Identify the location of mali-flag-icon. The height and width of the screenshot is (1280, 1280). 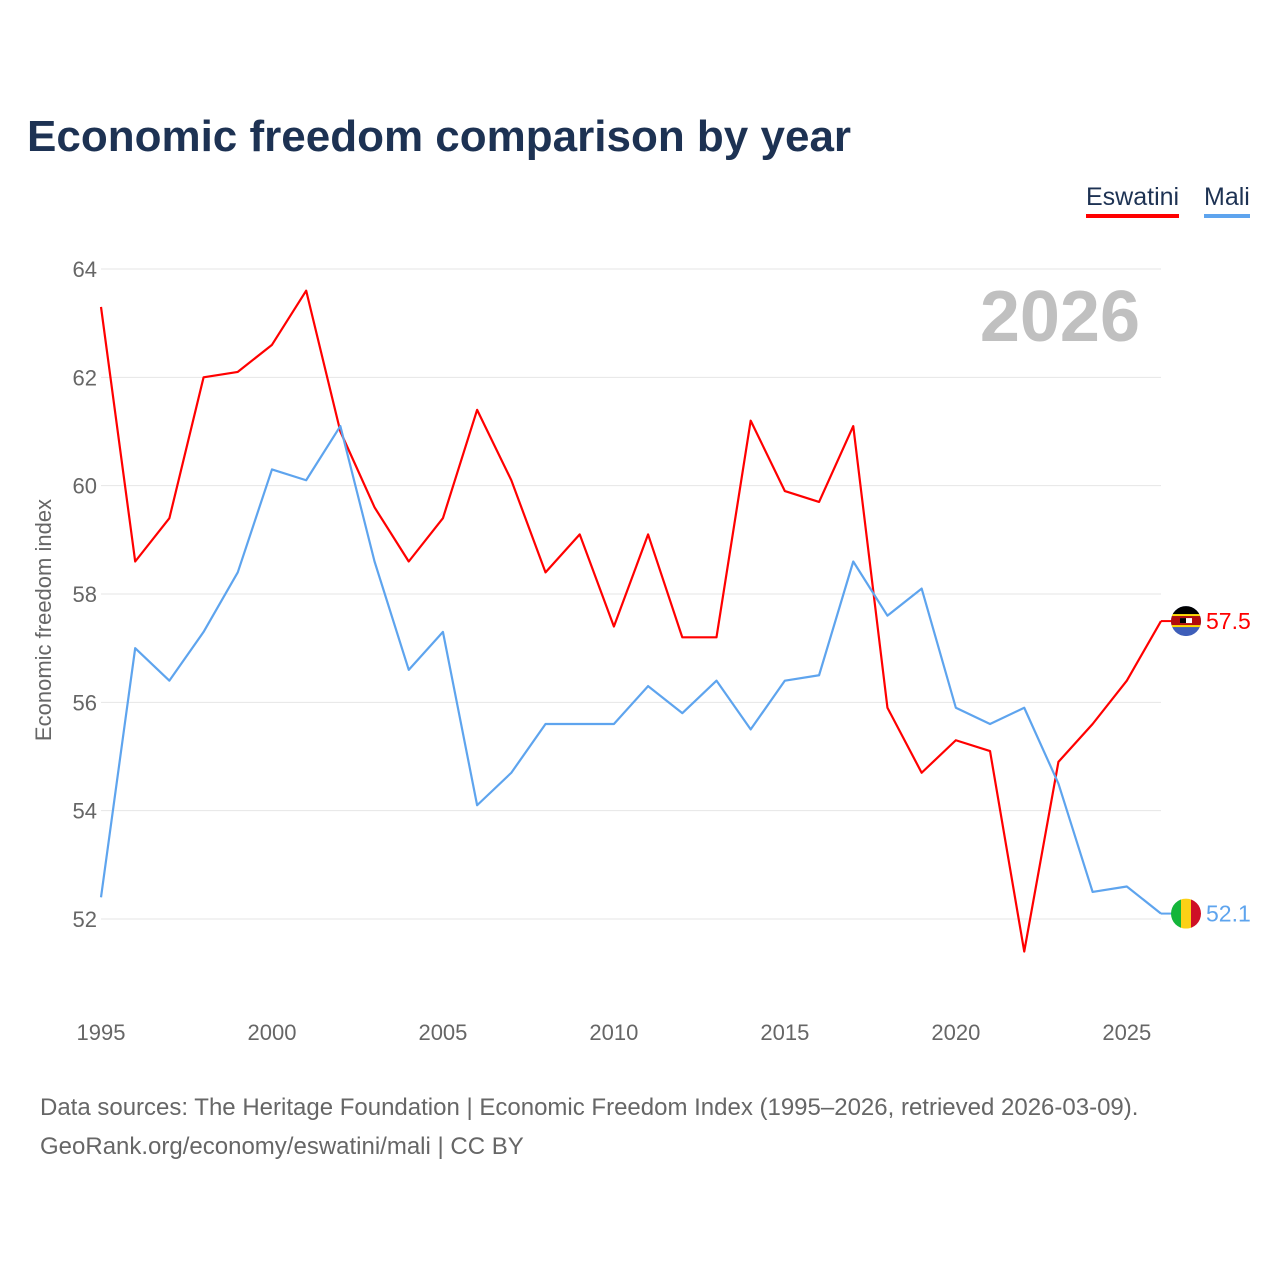
(1186, 913).